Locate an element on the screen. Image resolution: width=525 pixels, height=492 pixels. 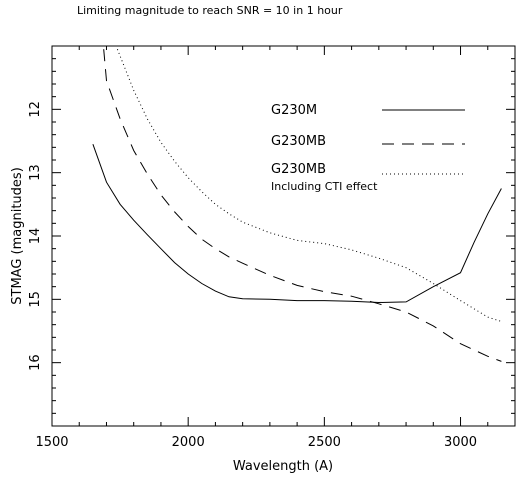
x-axis-label: Wavelength (A) is located at coordinates (283, 466).